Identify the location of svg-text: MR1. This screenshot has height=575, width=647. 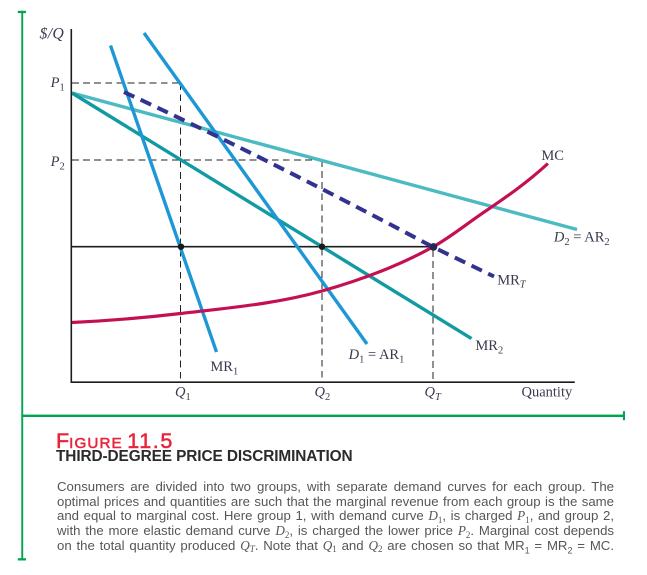
(224, 368).